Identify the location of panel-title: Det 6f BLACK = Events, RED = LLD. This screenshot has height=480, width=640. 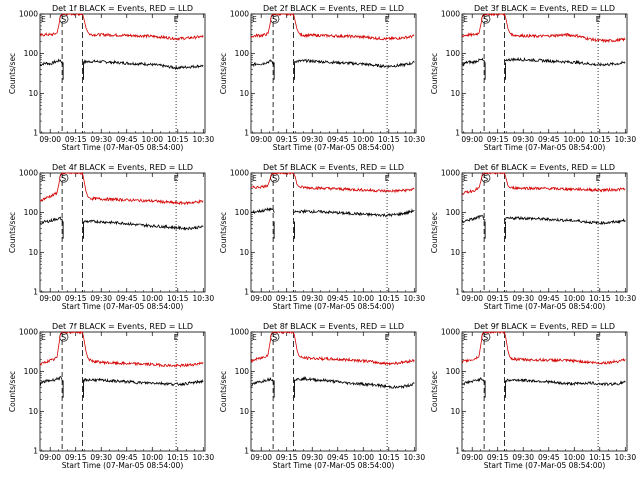
(544, 167).